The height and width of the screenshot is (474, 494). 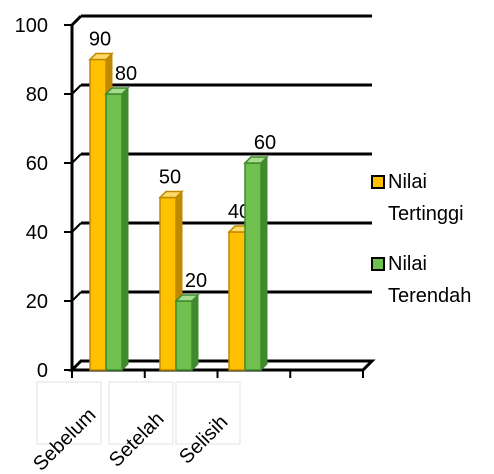 I want to click on data-label: 20, so click(x=196, y=281).